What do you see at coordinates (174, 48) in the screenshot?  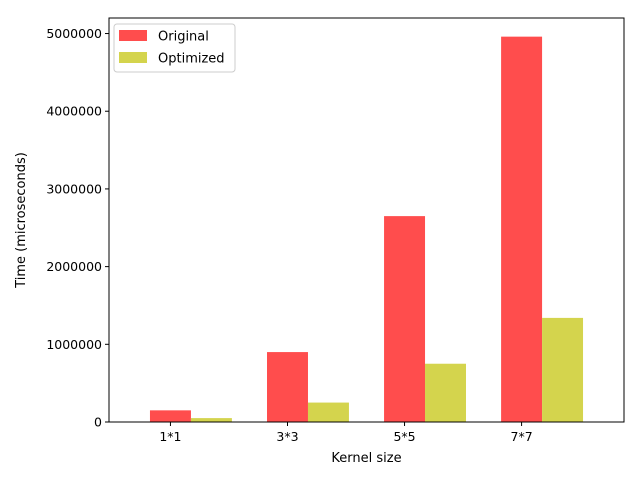 I see `legend: Original Optimized` at bounding box center [174, 48].